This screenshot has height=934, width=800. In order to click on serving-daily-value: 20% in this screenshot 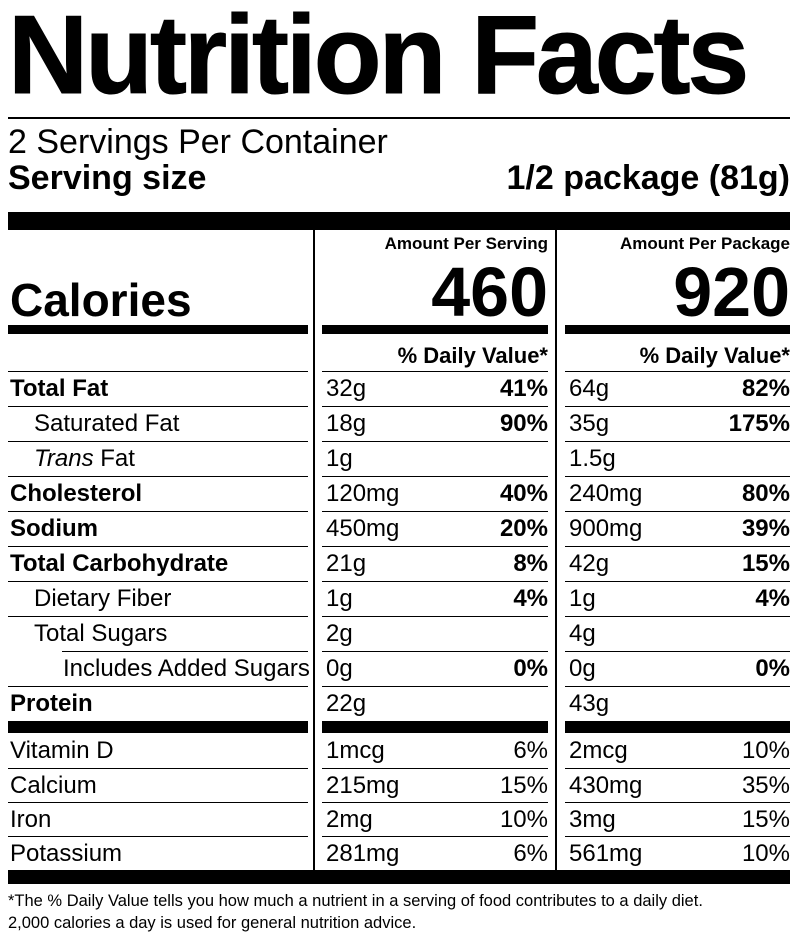, I will do `click(523, 528)`.